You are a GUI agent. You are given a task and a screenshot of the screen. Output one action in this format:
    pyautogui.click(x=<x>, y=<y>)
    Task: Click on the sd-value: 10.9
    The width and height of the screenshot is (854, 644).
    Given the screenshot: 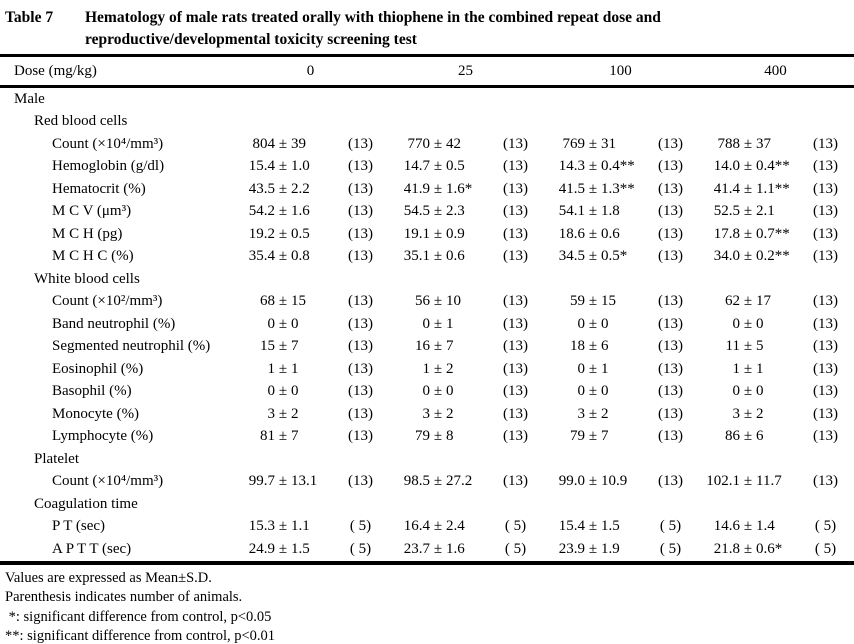 What is the action you would take?
    pyautogui.click(x=614, y=481)
    